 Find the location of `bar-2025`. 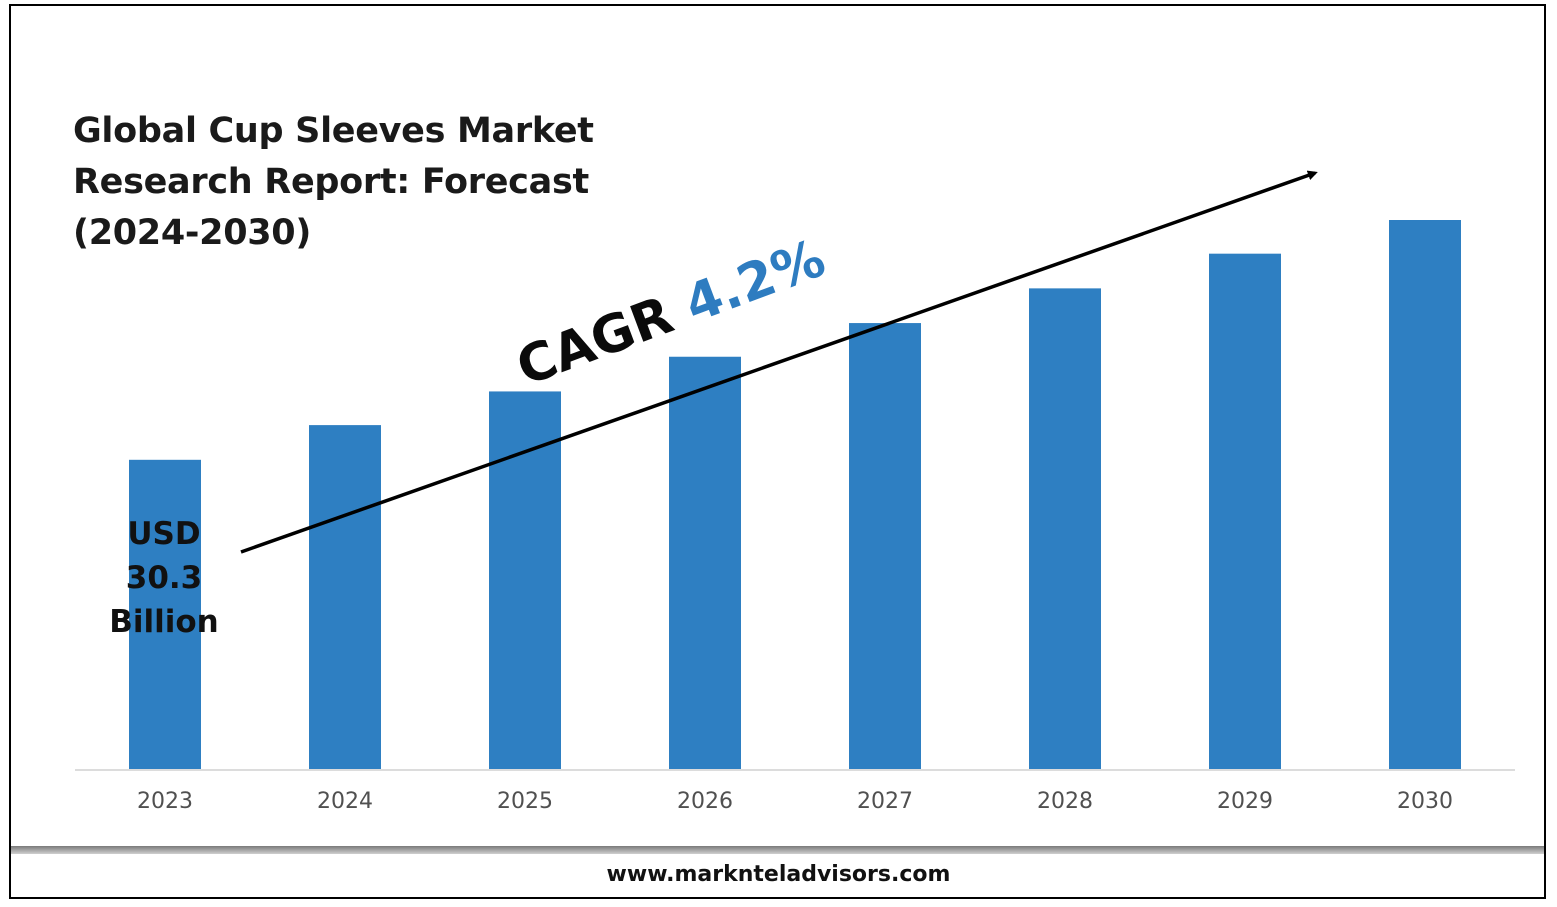

bar-2025 is located at coordinates (525, 580).